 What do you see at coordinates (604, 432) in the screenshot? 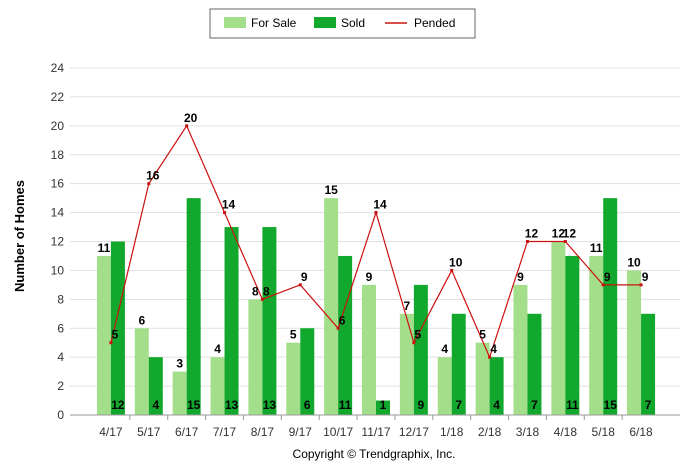
I see `x-tick-label: 5/18` at bounding box center [604, 432].